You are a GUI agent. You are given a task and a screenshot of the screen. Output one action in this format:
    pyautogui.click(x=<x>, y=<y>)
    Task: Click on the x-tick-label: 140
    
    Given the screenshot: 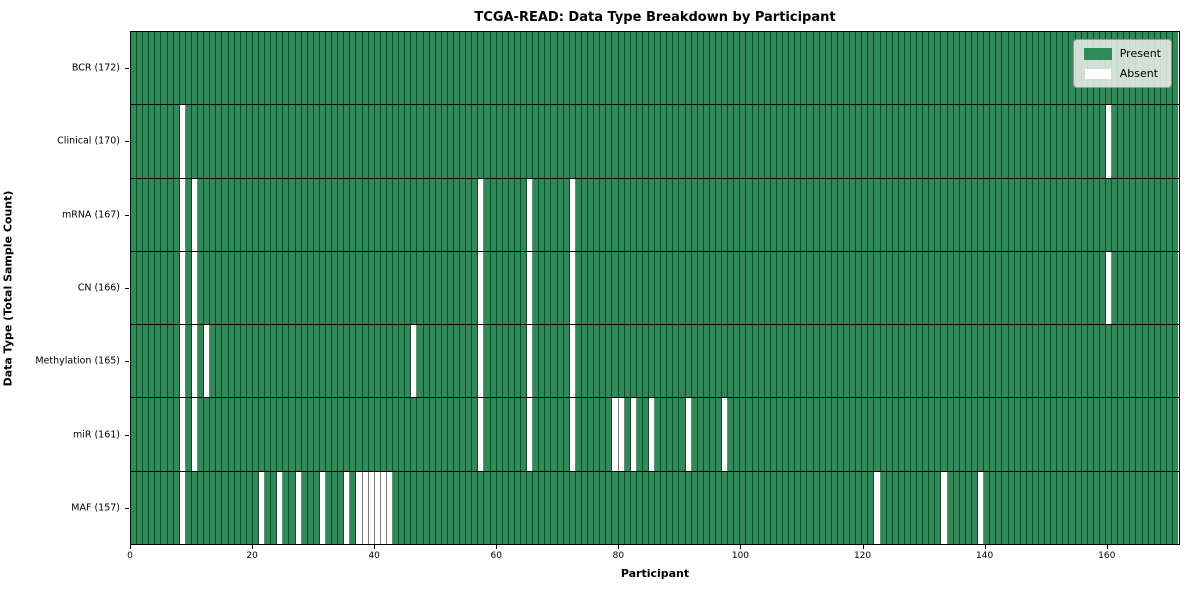 What is the action you would take?
    pyautogui.click(x=985, y=556)
    